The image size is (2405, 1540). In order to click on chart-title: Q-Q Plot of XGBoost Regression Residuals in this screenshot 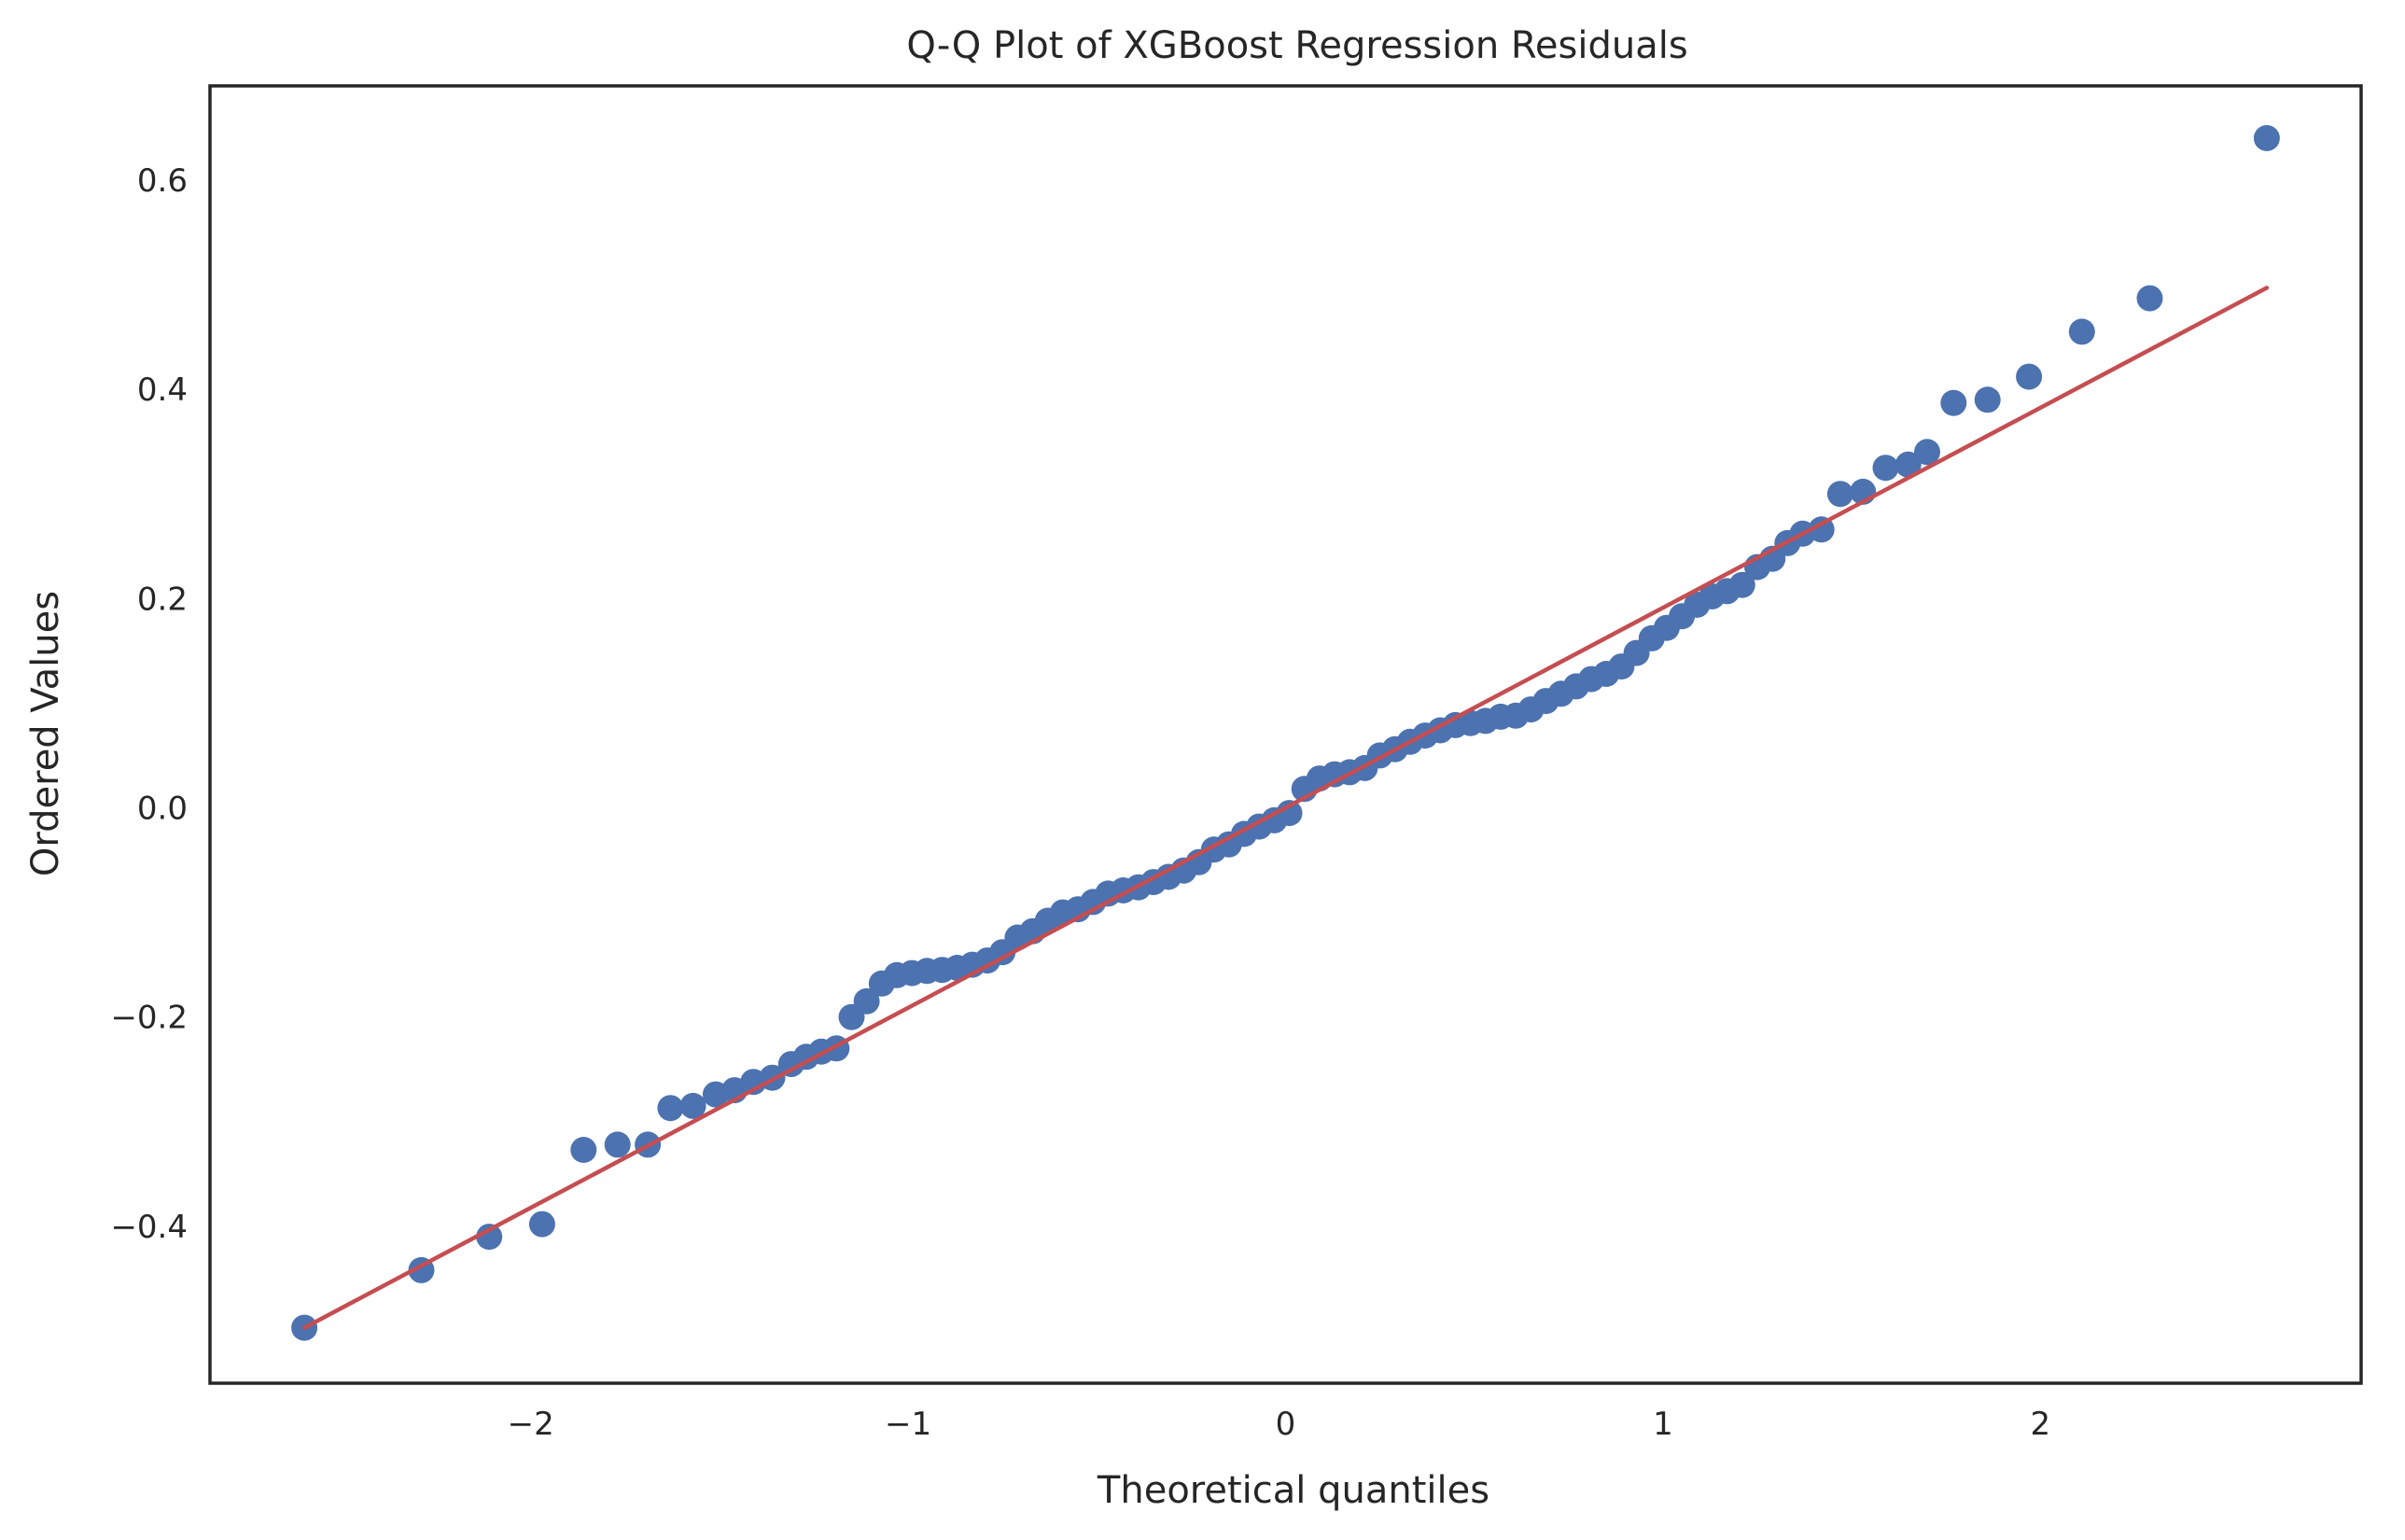, I will do `click(1296, 45)`.